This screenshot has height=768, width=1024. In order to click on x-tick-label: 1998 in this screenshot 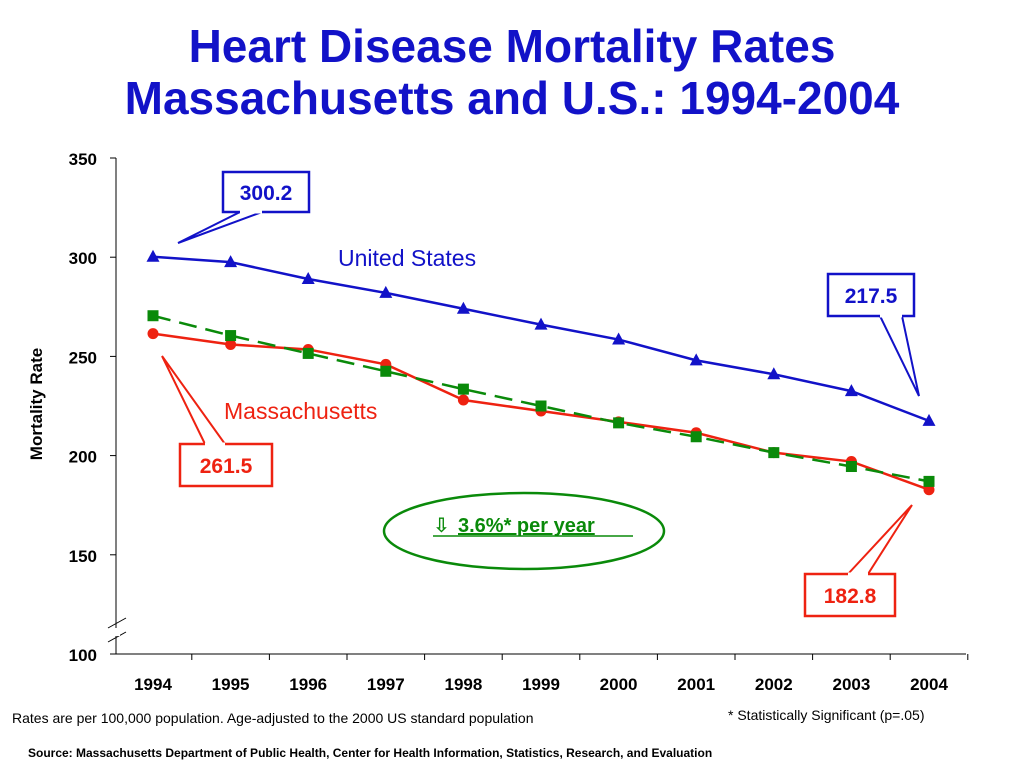, I will do `click(463, 684)`.